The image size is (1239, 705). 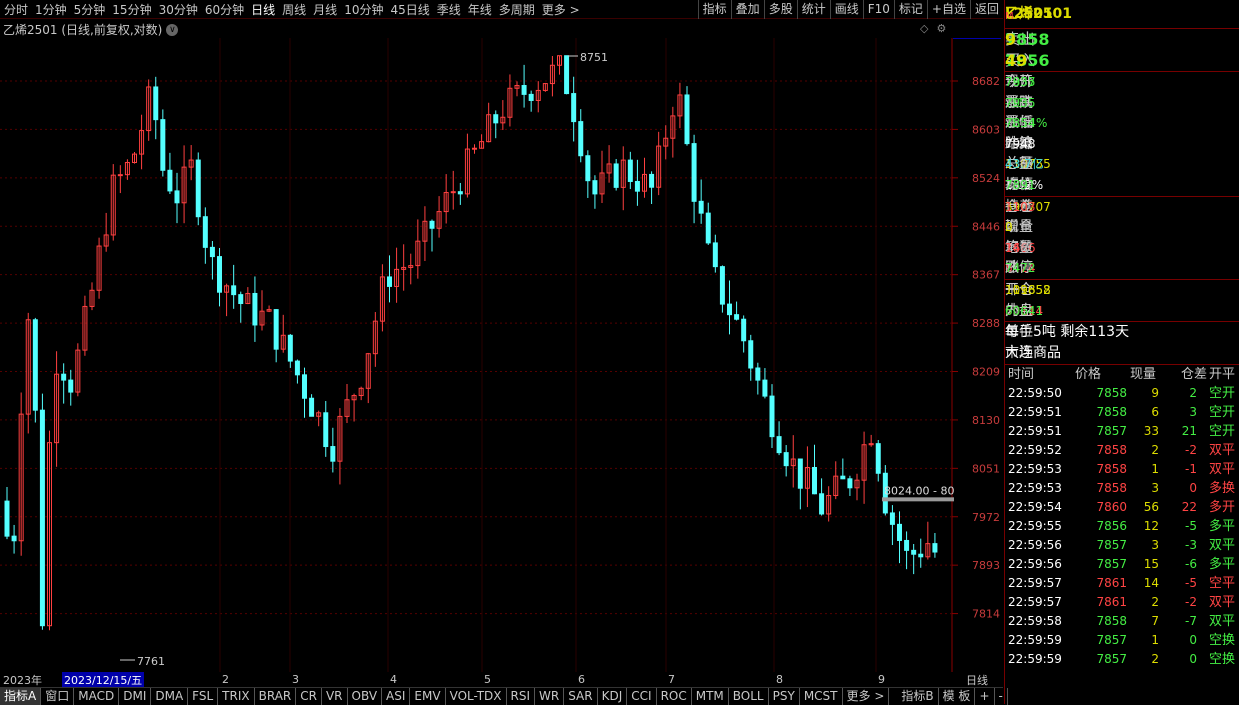 I want to click on quote-row: L2501 乙烯2501 M, so click(x=1122, y=14).